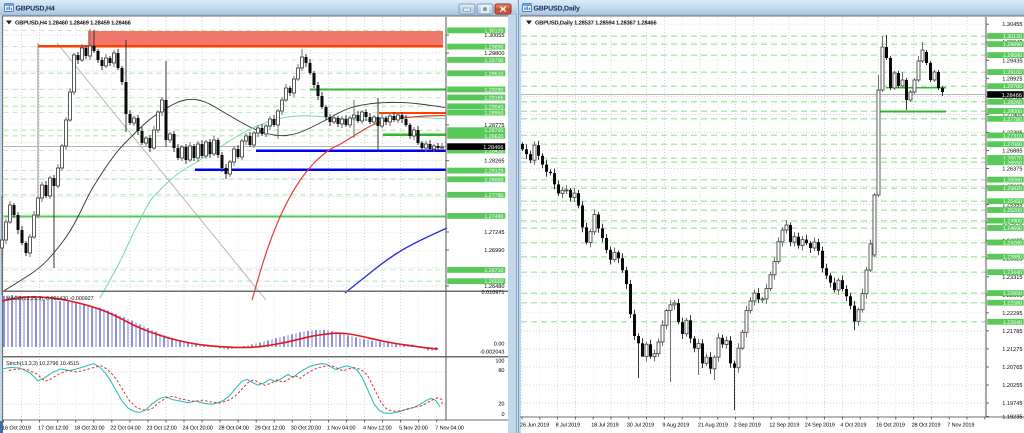 The height and width of the screenshot is (433, 1024). What do you see at coordinates (1012, 61) in the screenshot?
I see `svg-text: 1.29435` at bounding box center [1012, 61].